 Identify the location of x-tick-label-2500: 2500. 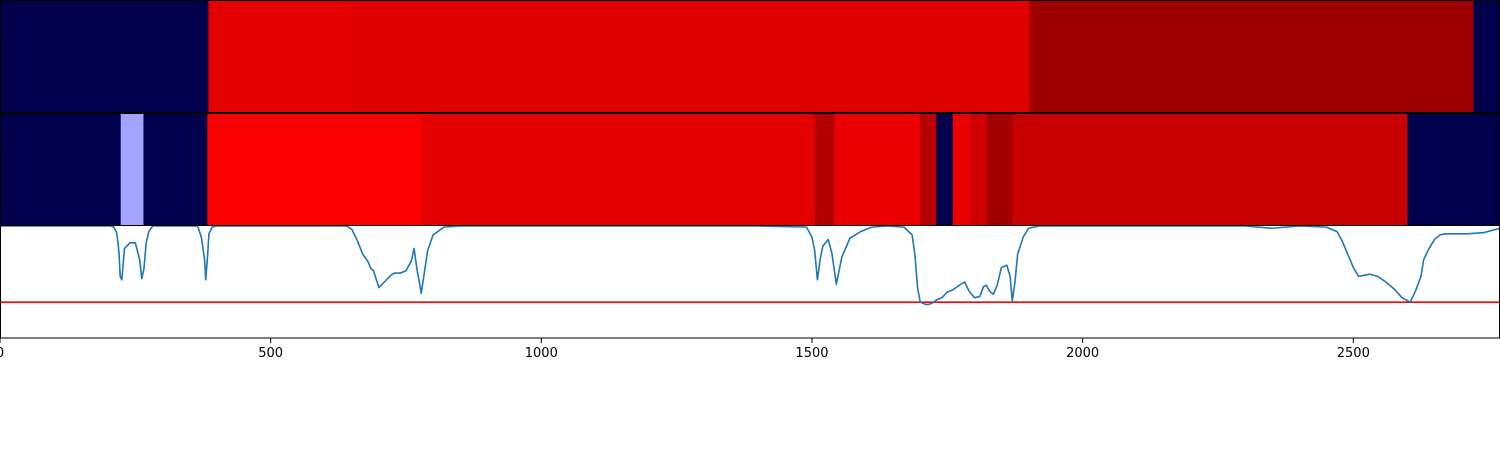
(1353, 353).